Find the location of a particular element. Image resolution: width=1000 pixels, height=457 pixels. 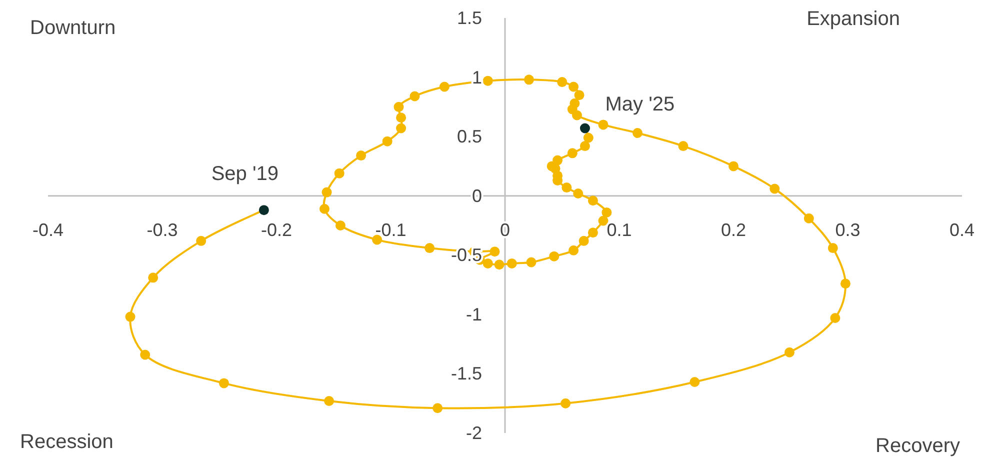

annotation: Downturn is located at coordinates (73, 28).